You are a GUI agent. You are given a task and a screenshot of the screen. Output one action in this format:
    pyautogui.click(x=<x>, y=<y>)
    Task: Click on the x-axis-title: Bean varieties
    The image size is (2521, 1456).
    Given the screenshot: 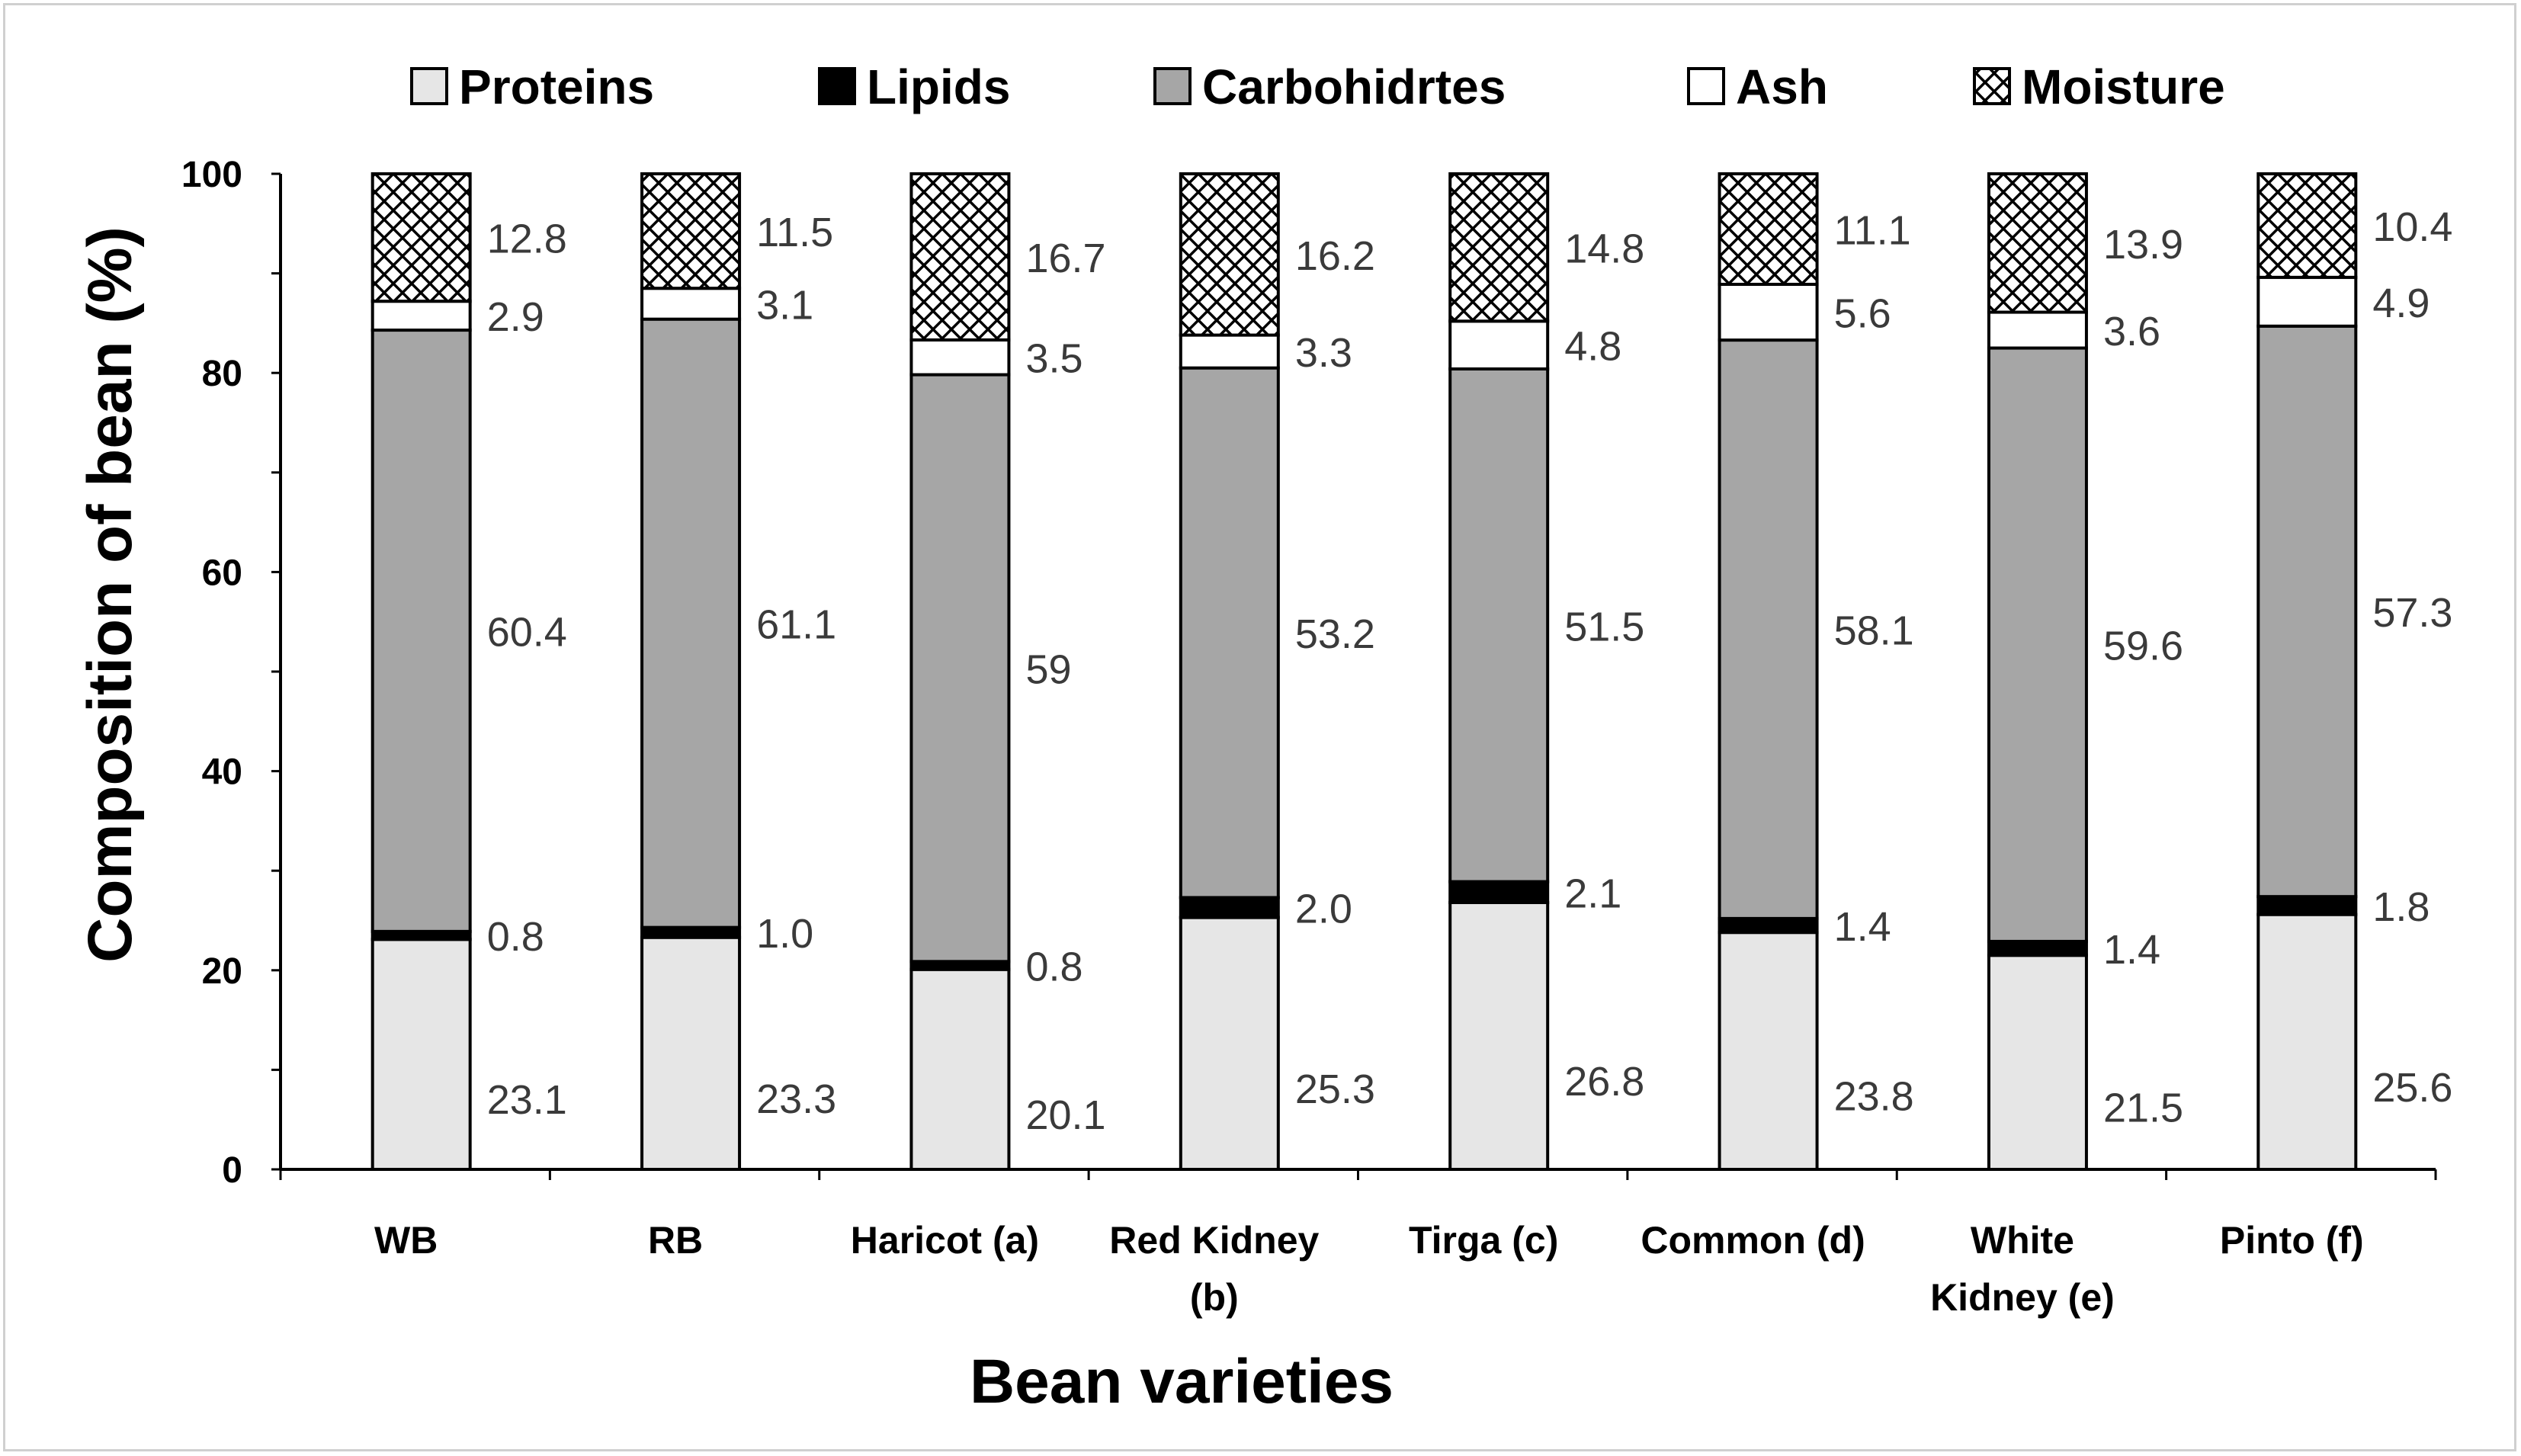 What is the action you would take?
    pyautogui.click(x=1182, y=1381)
    